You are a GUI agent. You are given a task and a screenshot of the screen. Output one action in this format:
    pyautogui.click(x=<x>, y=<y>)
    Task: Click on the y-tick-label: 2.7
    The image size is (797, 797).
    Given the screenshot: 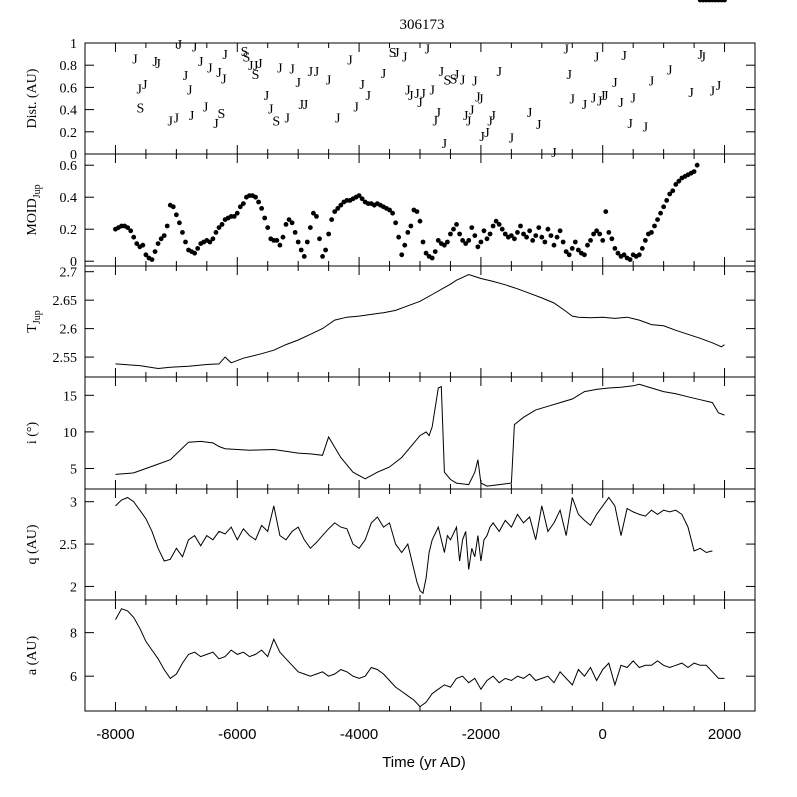 What is the action you would take?
    pyautogui.click(x=69, y=273)
    